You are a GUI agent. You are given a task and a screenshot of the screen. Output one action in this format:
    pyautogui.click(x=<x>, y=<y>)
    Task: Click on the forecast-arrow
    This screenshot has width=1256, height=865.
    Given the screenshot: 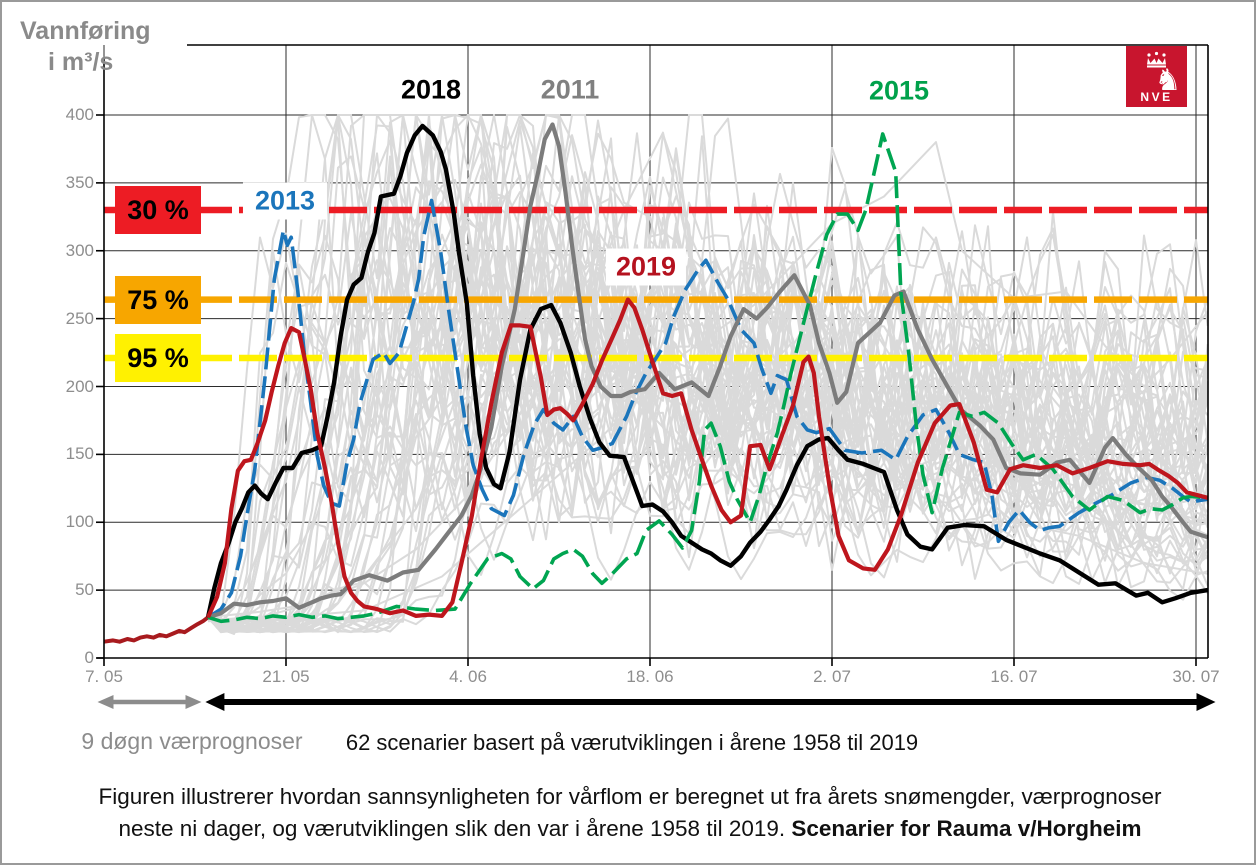 What is the action you would take?
    pyautogui.click(x=149, y=702)
    